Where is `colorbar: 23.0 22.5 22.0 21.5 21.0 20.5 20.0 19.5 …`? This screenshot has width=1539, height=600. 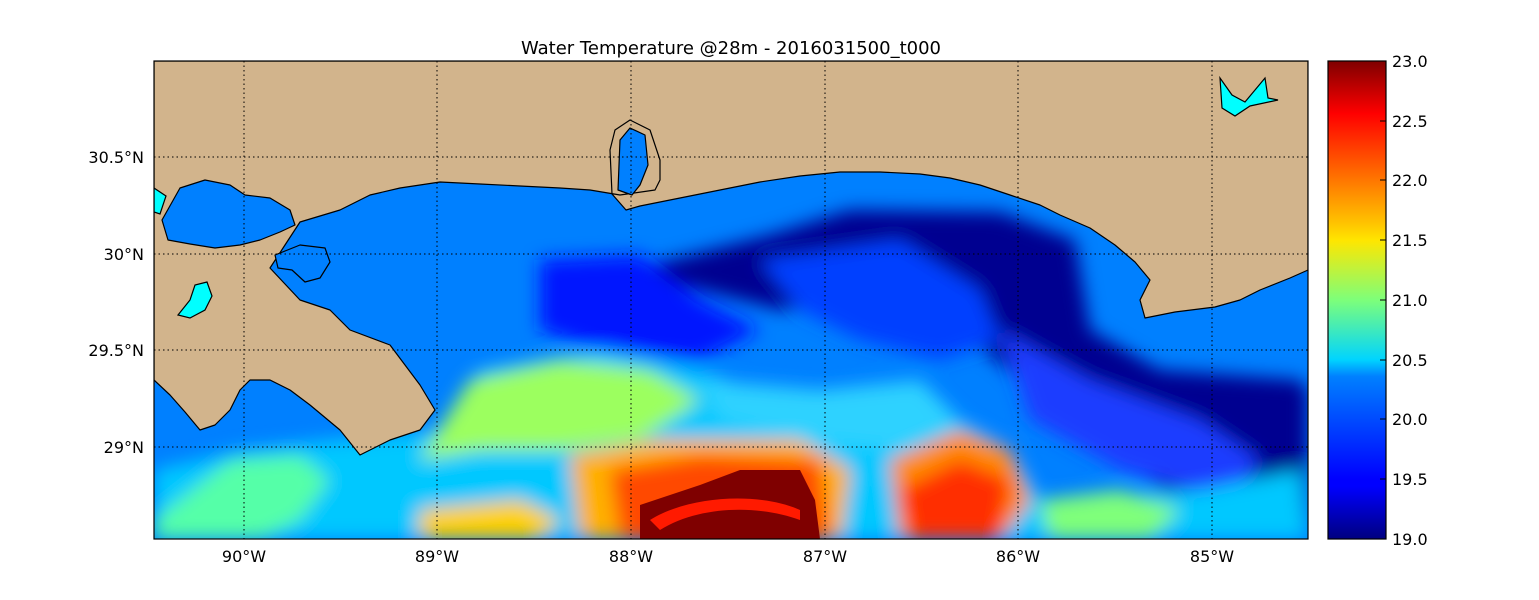
colorbar: 23.0 22.5 22.0 21.5 21.0 20.5 20.0 19.5 … is located at coordinates (1377, 300).